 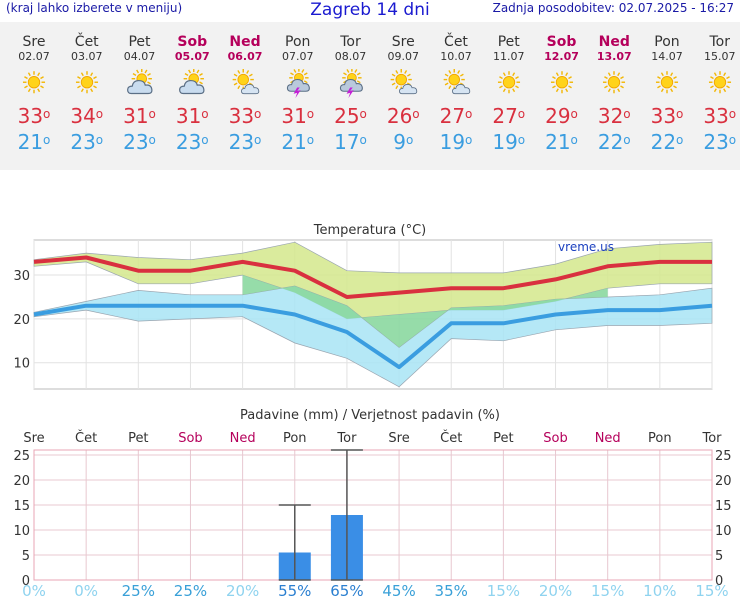 What do you see at coordinates (608, 438) in the screenshot?
I see `precip-x-tick: Ned` at bounding box center [608, 438].